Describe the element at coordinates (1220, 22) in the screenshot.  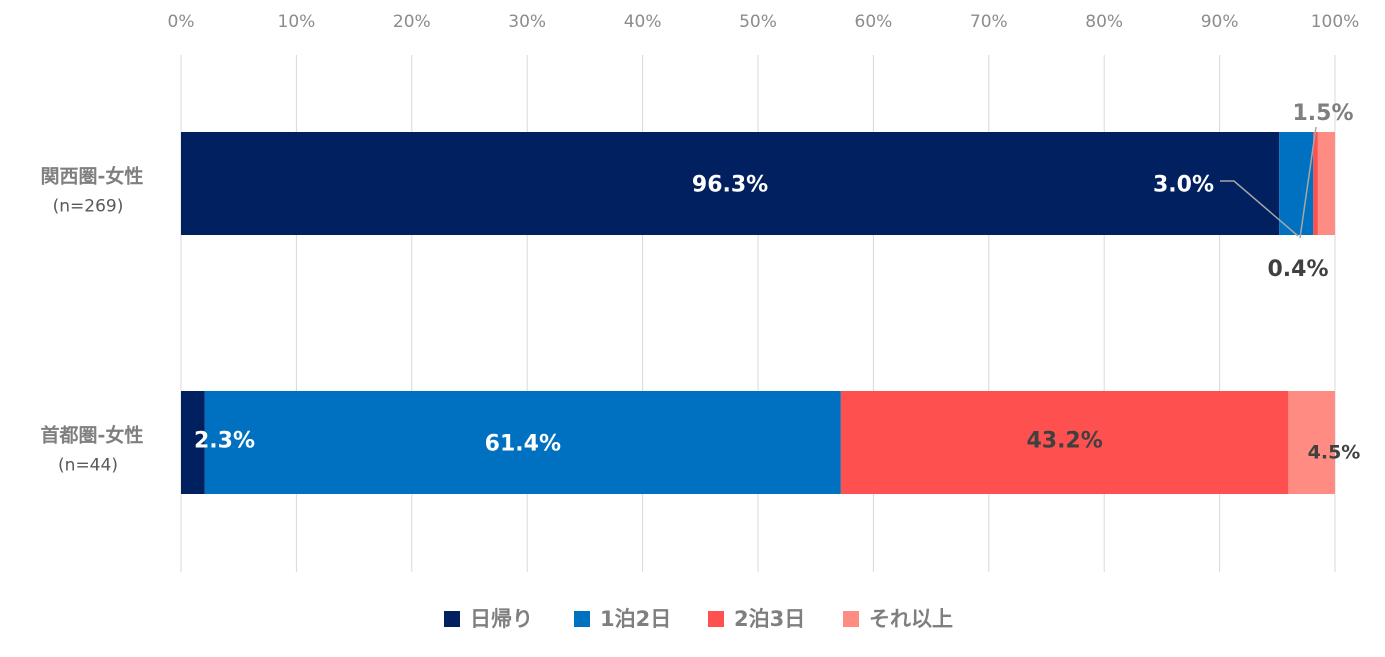
I see `x-tick-label: 90%` at that location.